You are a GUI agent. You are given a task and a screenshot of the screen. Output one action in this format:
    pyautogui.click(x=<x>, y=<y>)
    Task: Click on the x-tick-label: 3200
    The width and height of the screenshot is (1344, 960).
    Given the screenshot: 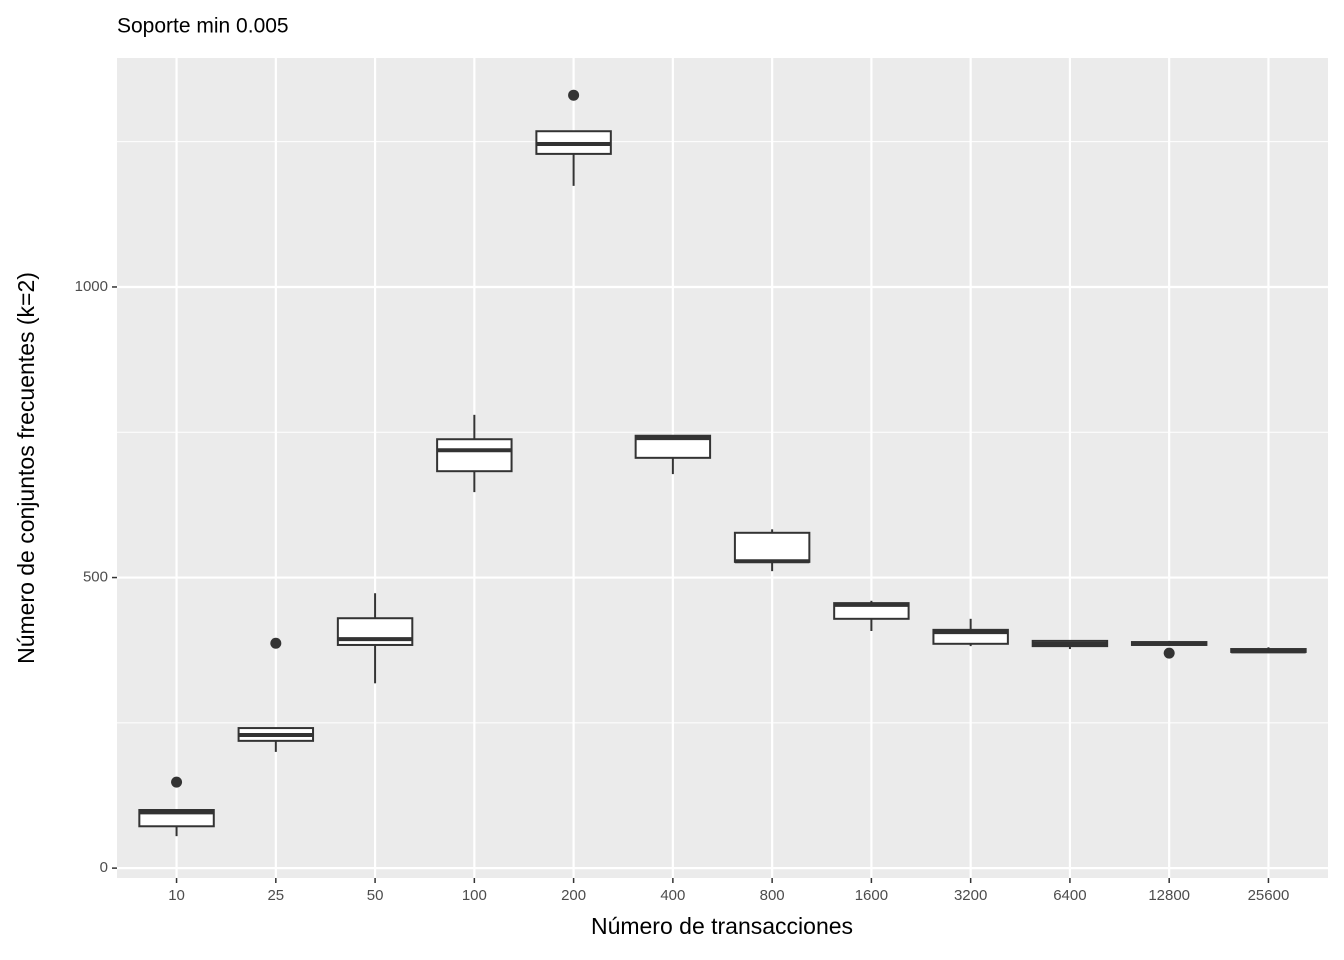 What is the action you would take?
    pyautogui.click(x=970, y=895)
    